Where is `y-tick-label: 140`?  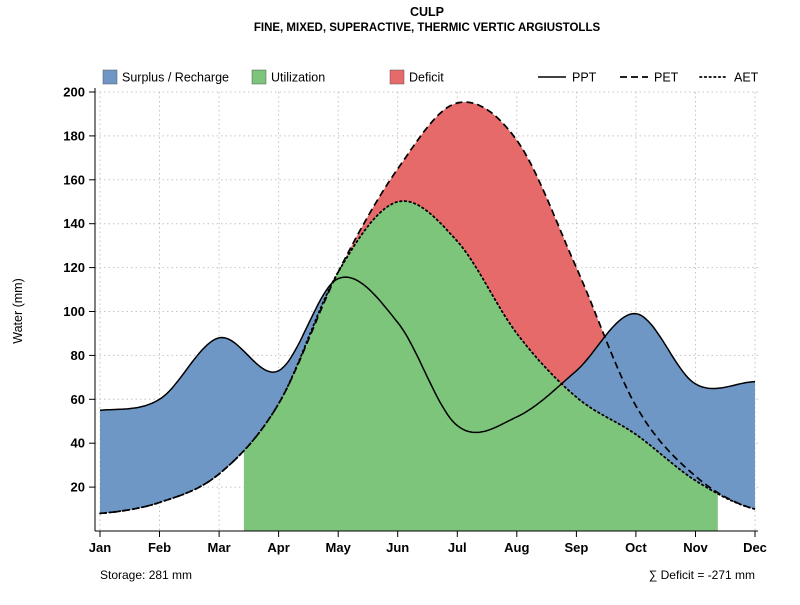 y-tick-label: 140 is located at coordinates (74, 223).